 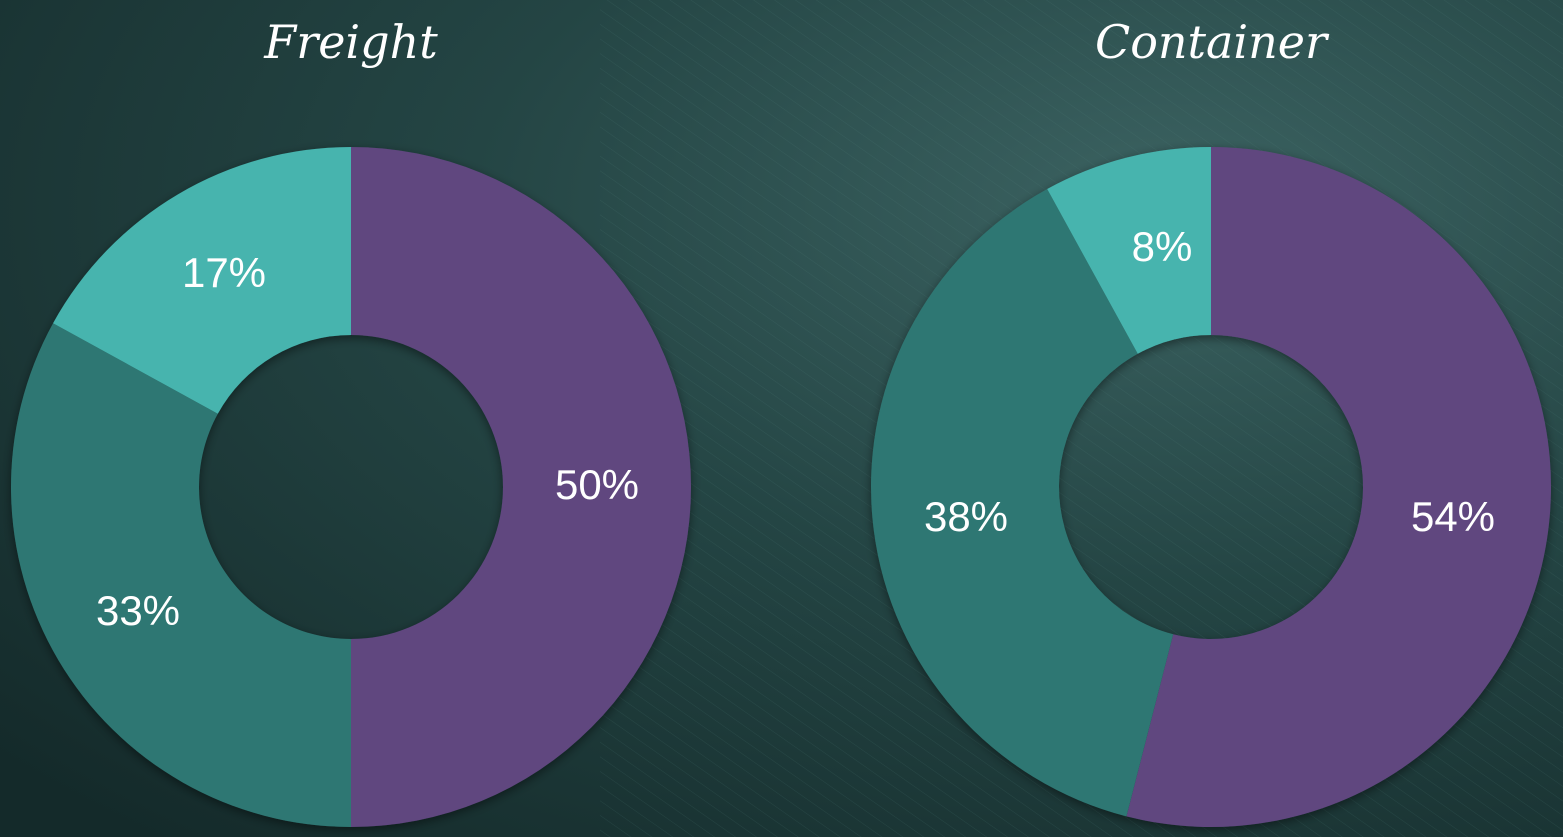 I want to click on container-slice-3-label: 8%, so click(x=1162, y=246).